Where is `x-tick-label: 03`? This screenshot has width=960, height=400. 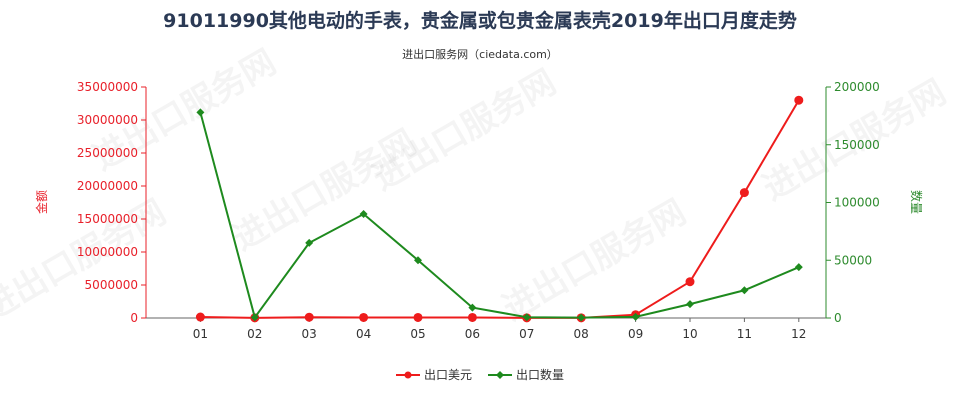 x-tick-label: 03 is located at coordinates (309, 334).